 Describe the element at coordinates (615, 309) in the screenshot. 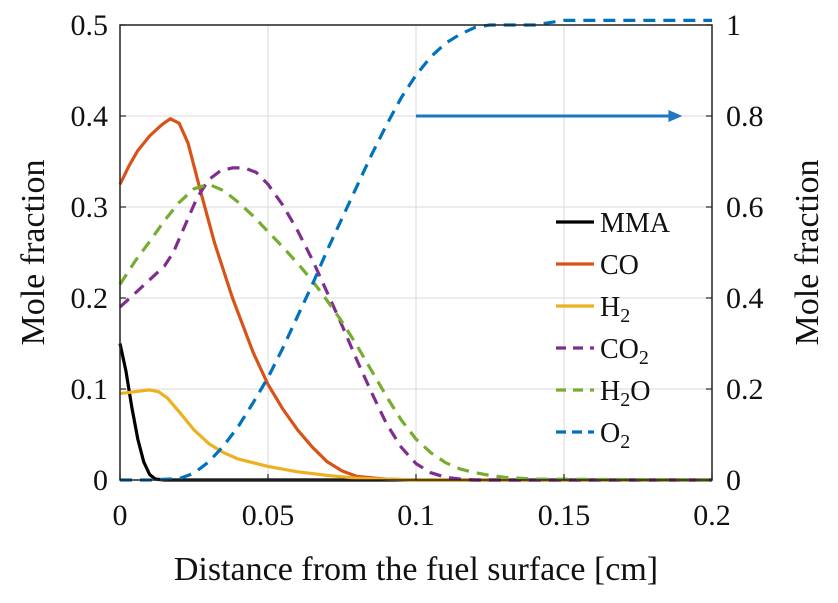

I see `legend-label-H2: H2` at that location.